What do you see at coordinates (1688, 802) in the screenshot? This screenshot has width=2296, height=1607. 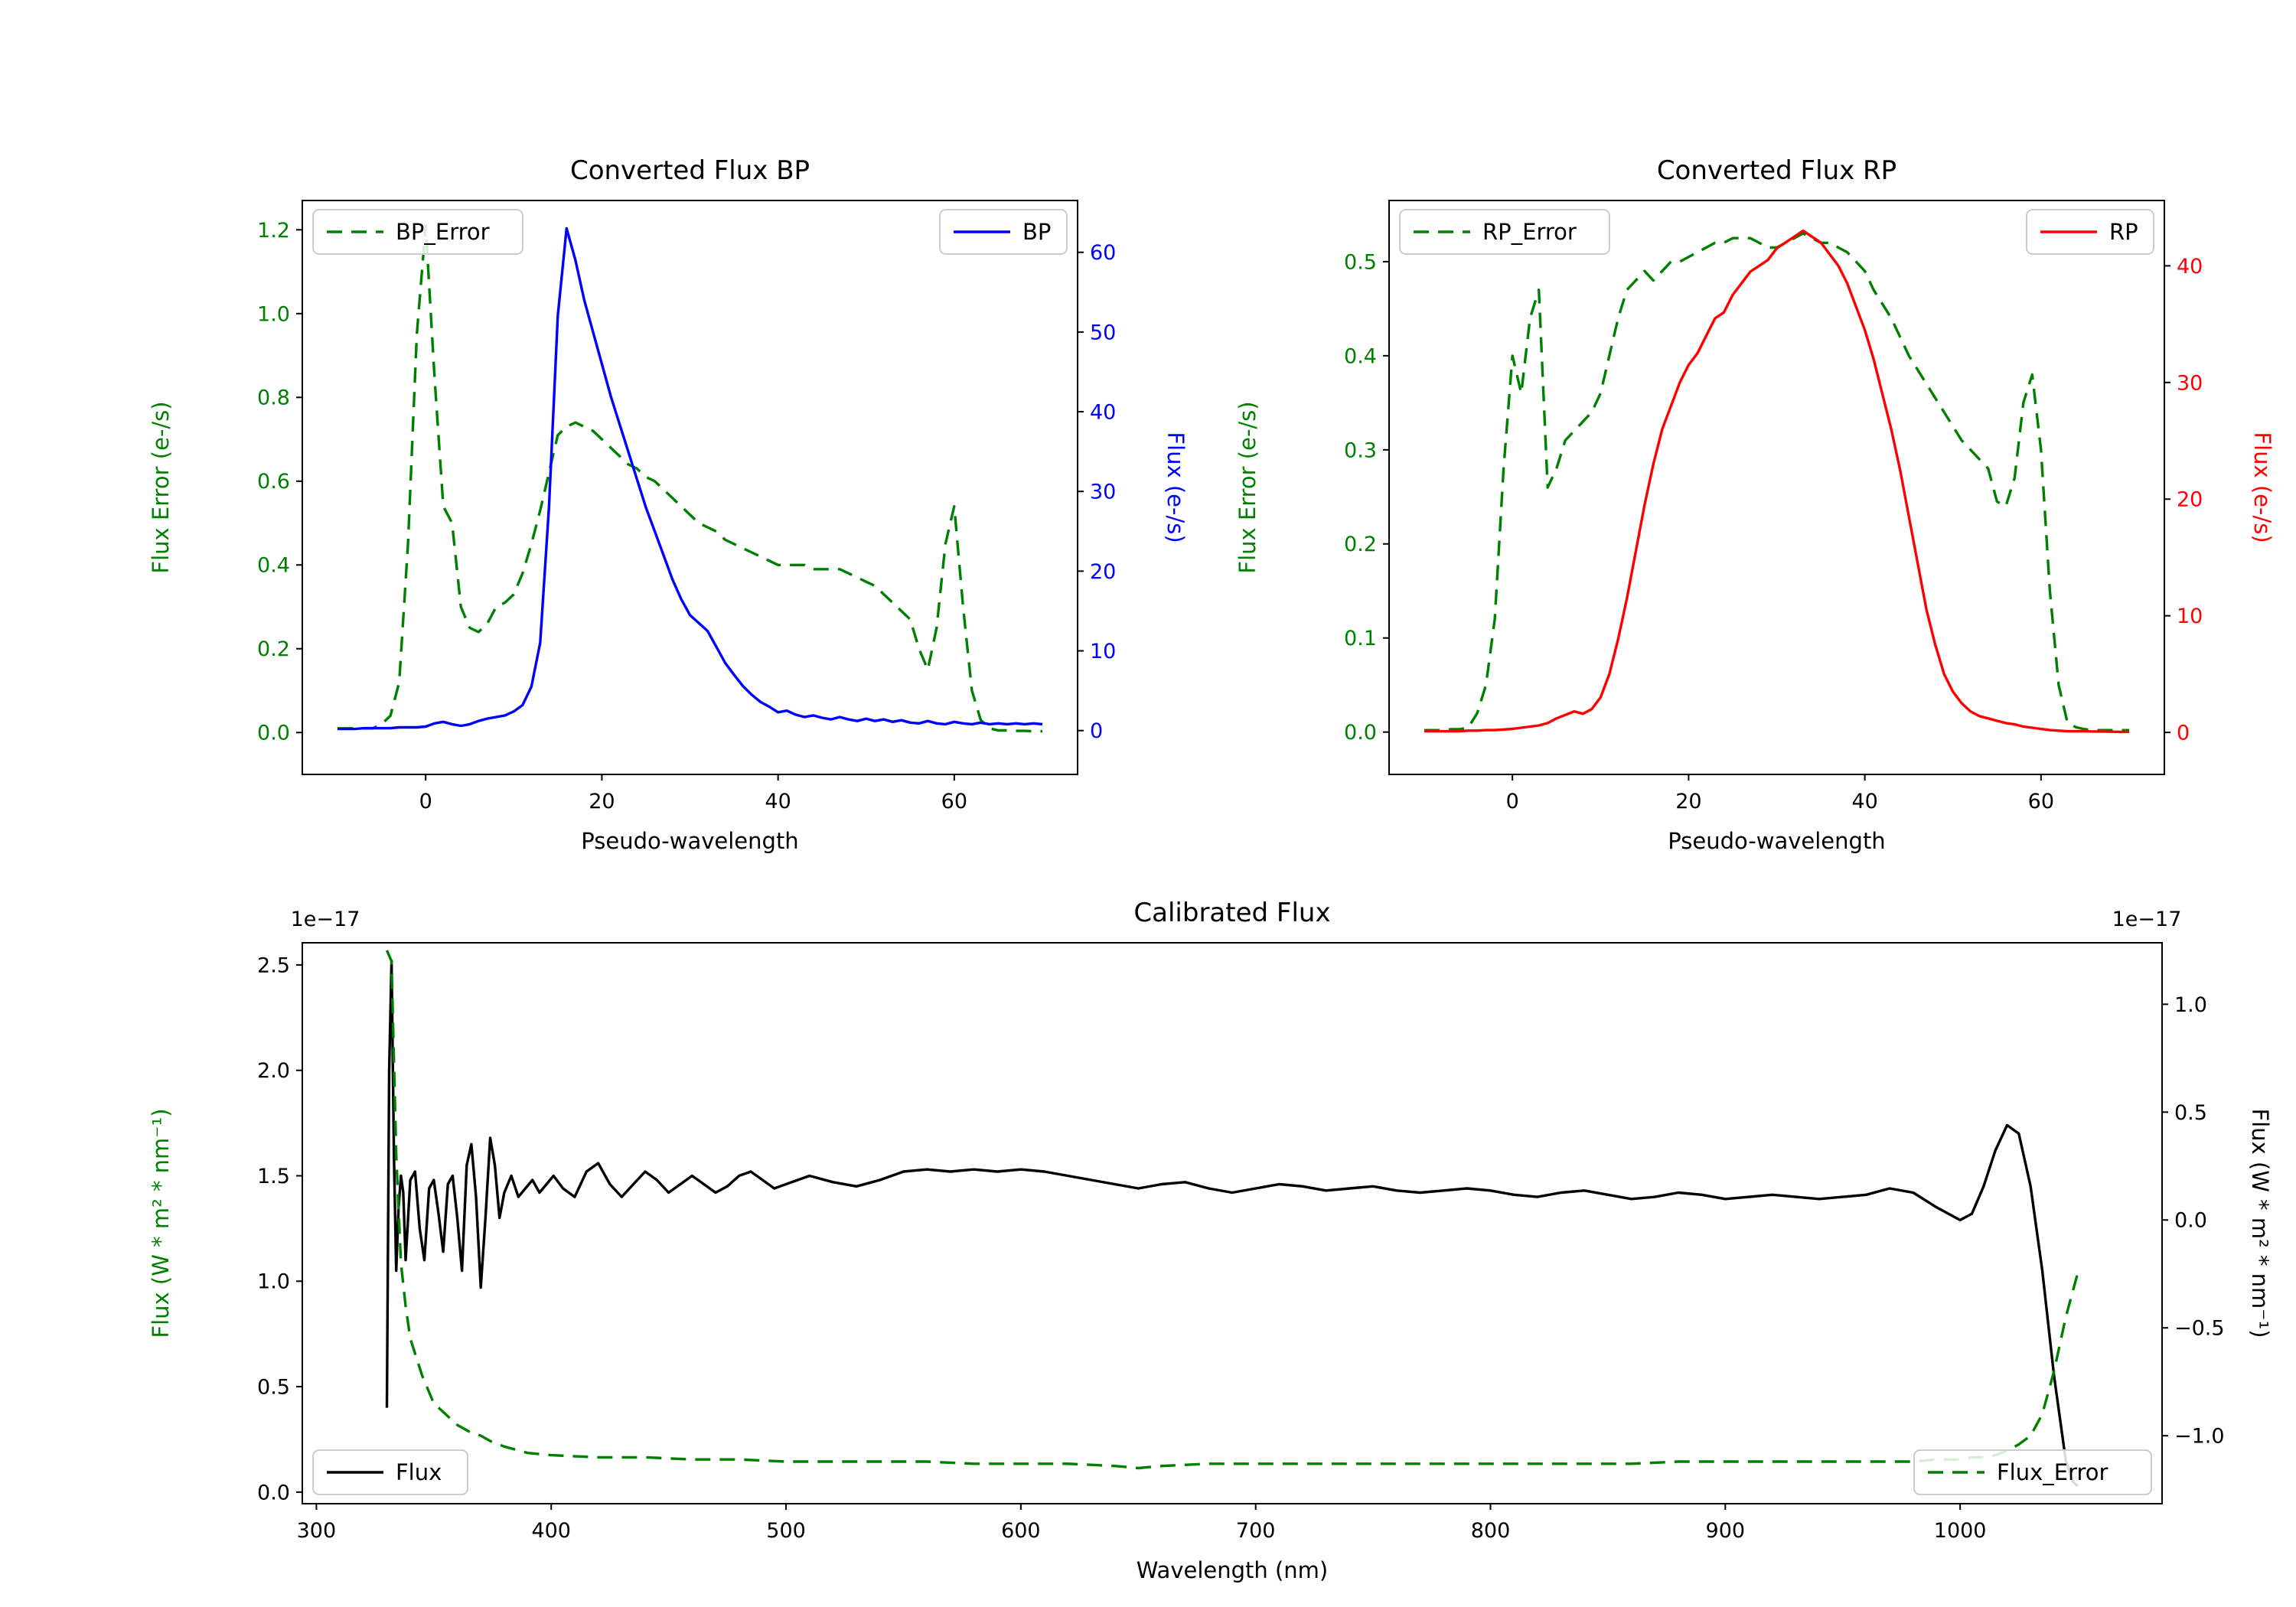 I see `rp-x-tick: 20` at bounding box center [1688, 802].